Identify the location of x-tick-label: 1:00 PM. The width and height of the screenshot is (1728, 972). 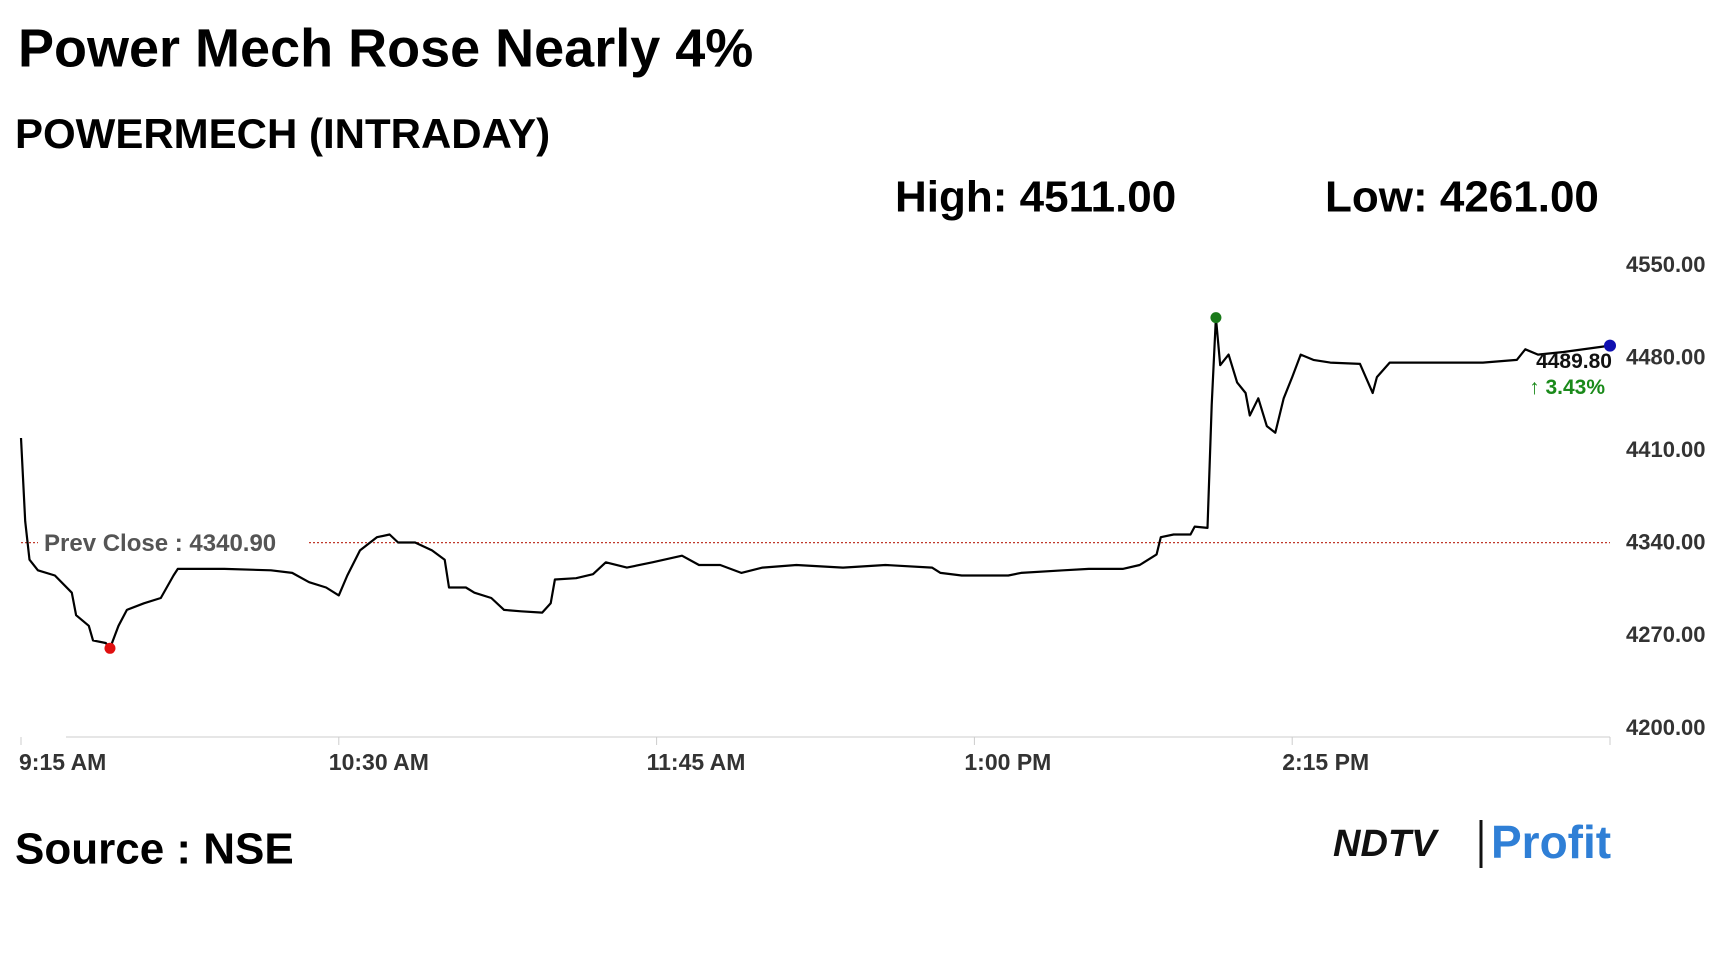
(1007, 762).